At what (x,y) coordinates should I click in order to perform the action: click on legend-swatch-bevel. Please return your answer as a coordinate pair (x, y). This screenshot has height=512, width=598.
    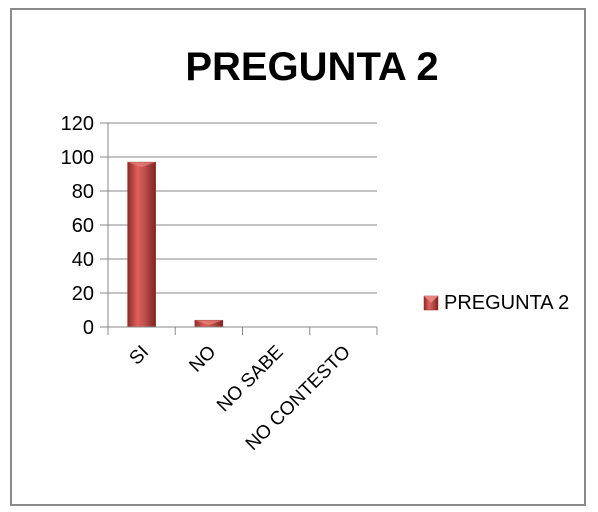
    Looking at the image, I should click on (431, 299).